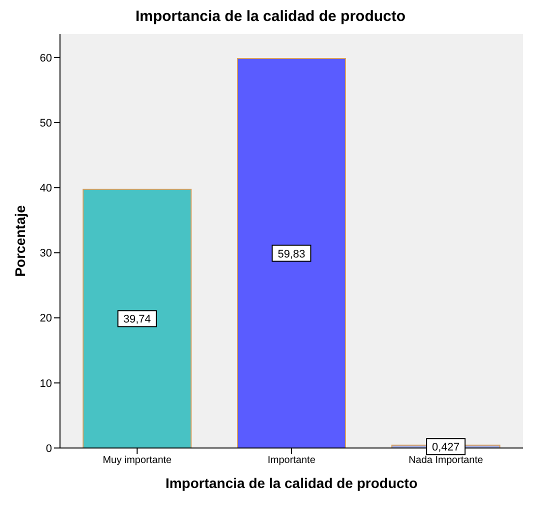 The width and height of the screenshot is (541, 507). I want to click on data-label: 59,83, so click(292, 254).